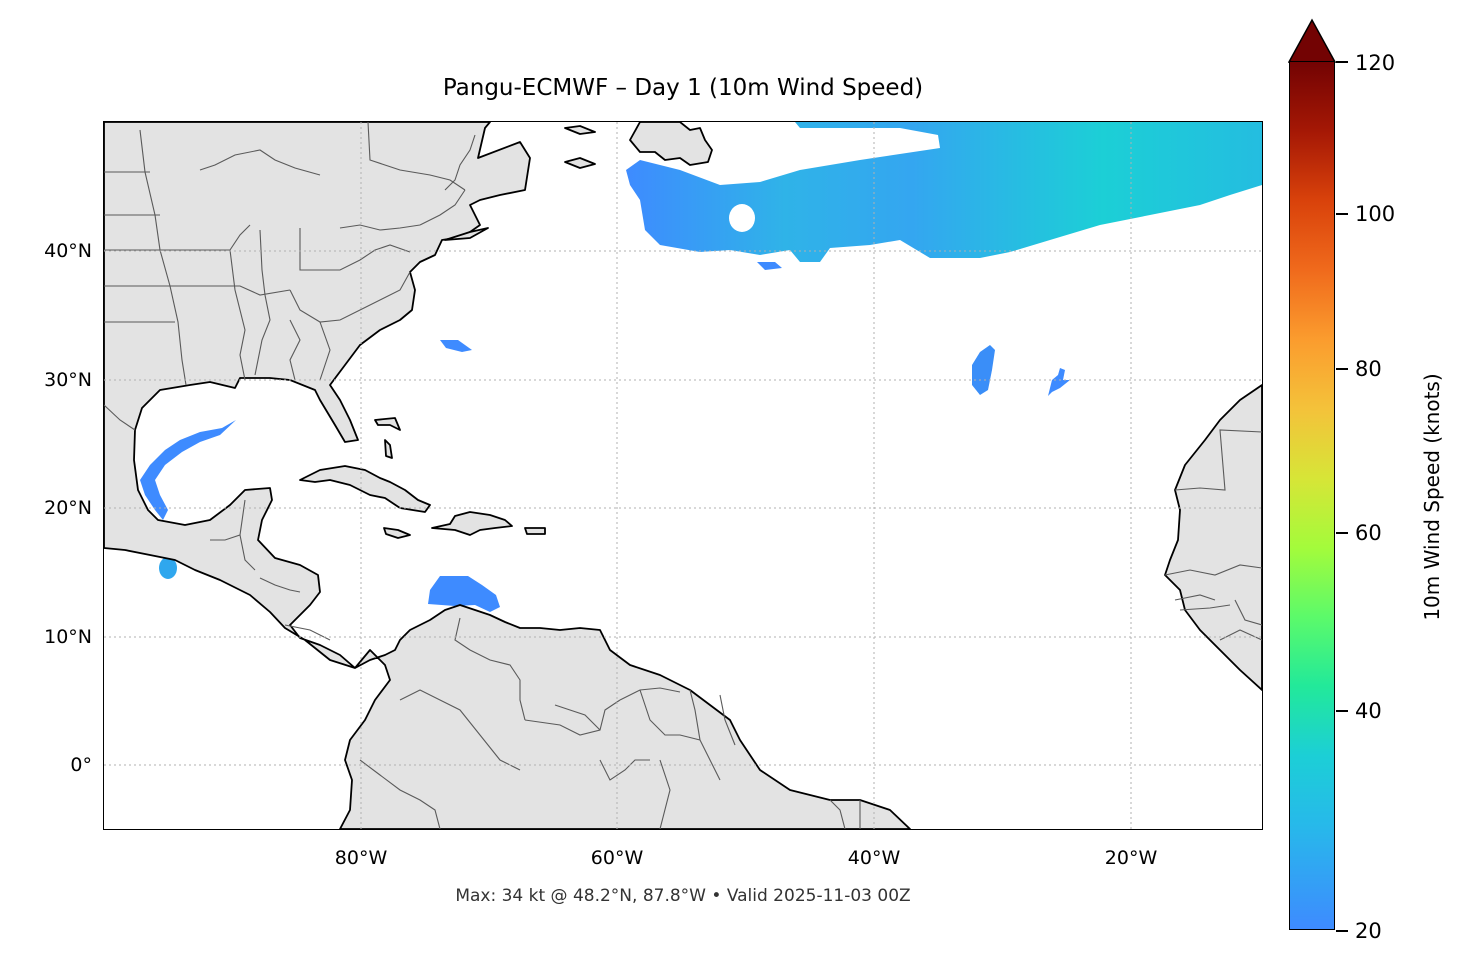 The image size is (1466, 969). I want to click on x-tick-40w: 40°W, so click(874, 858).